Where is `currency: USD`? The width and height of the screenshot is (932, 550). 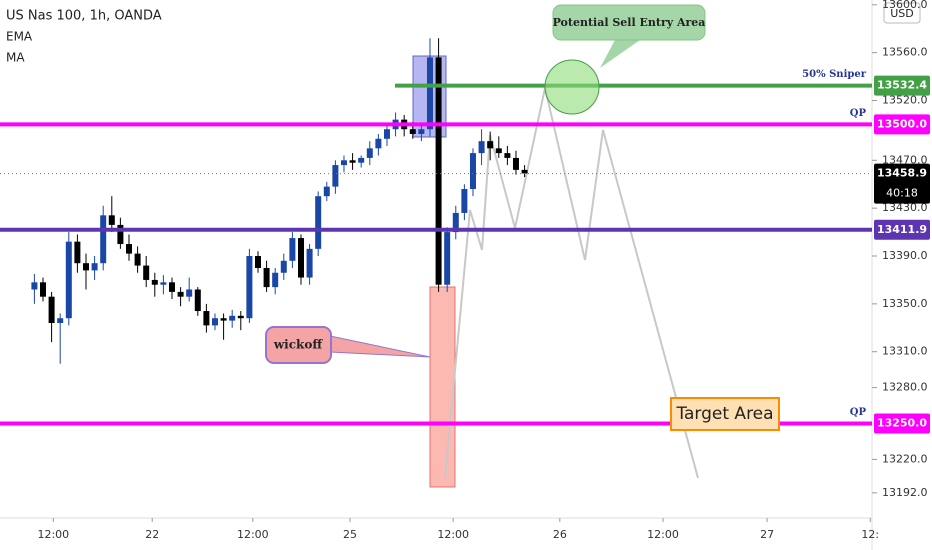
currency: USD is located at coordinates (902, 13).